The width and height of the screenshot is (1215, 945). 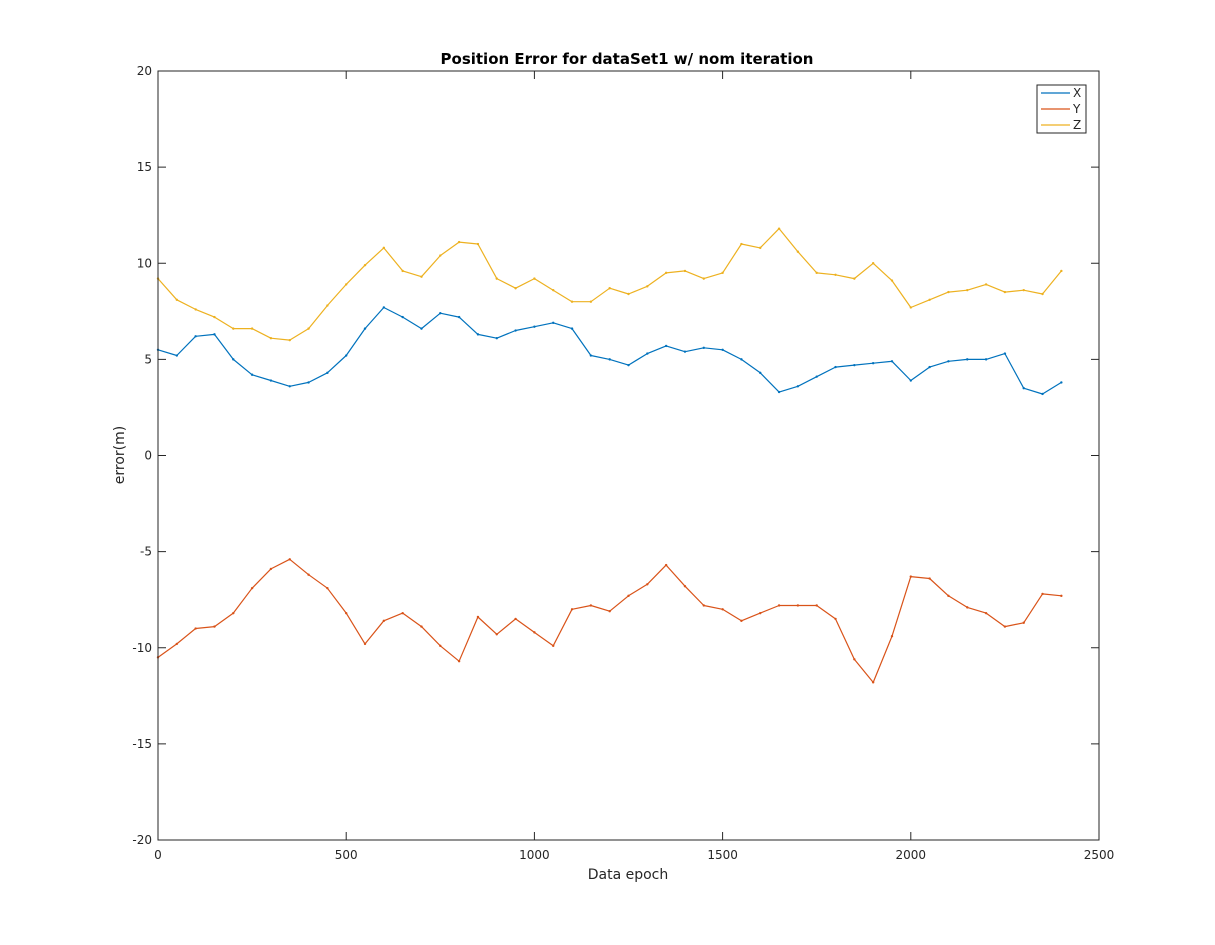 I want to click on legend: XYZ, so click(x=1061, y=109).